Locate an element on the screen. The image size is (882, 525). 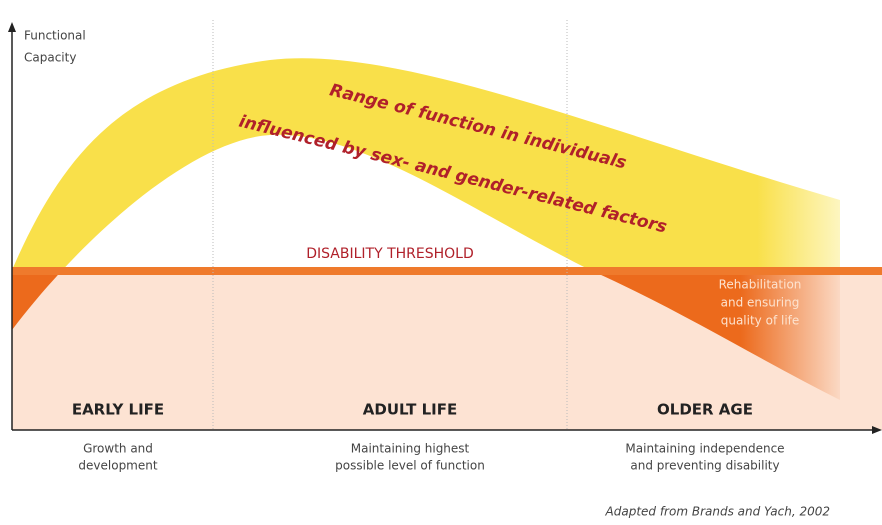
rehab-label: Rehabilitation is located at coordinates (760, 285).